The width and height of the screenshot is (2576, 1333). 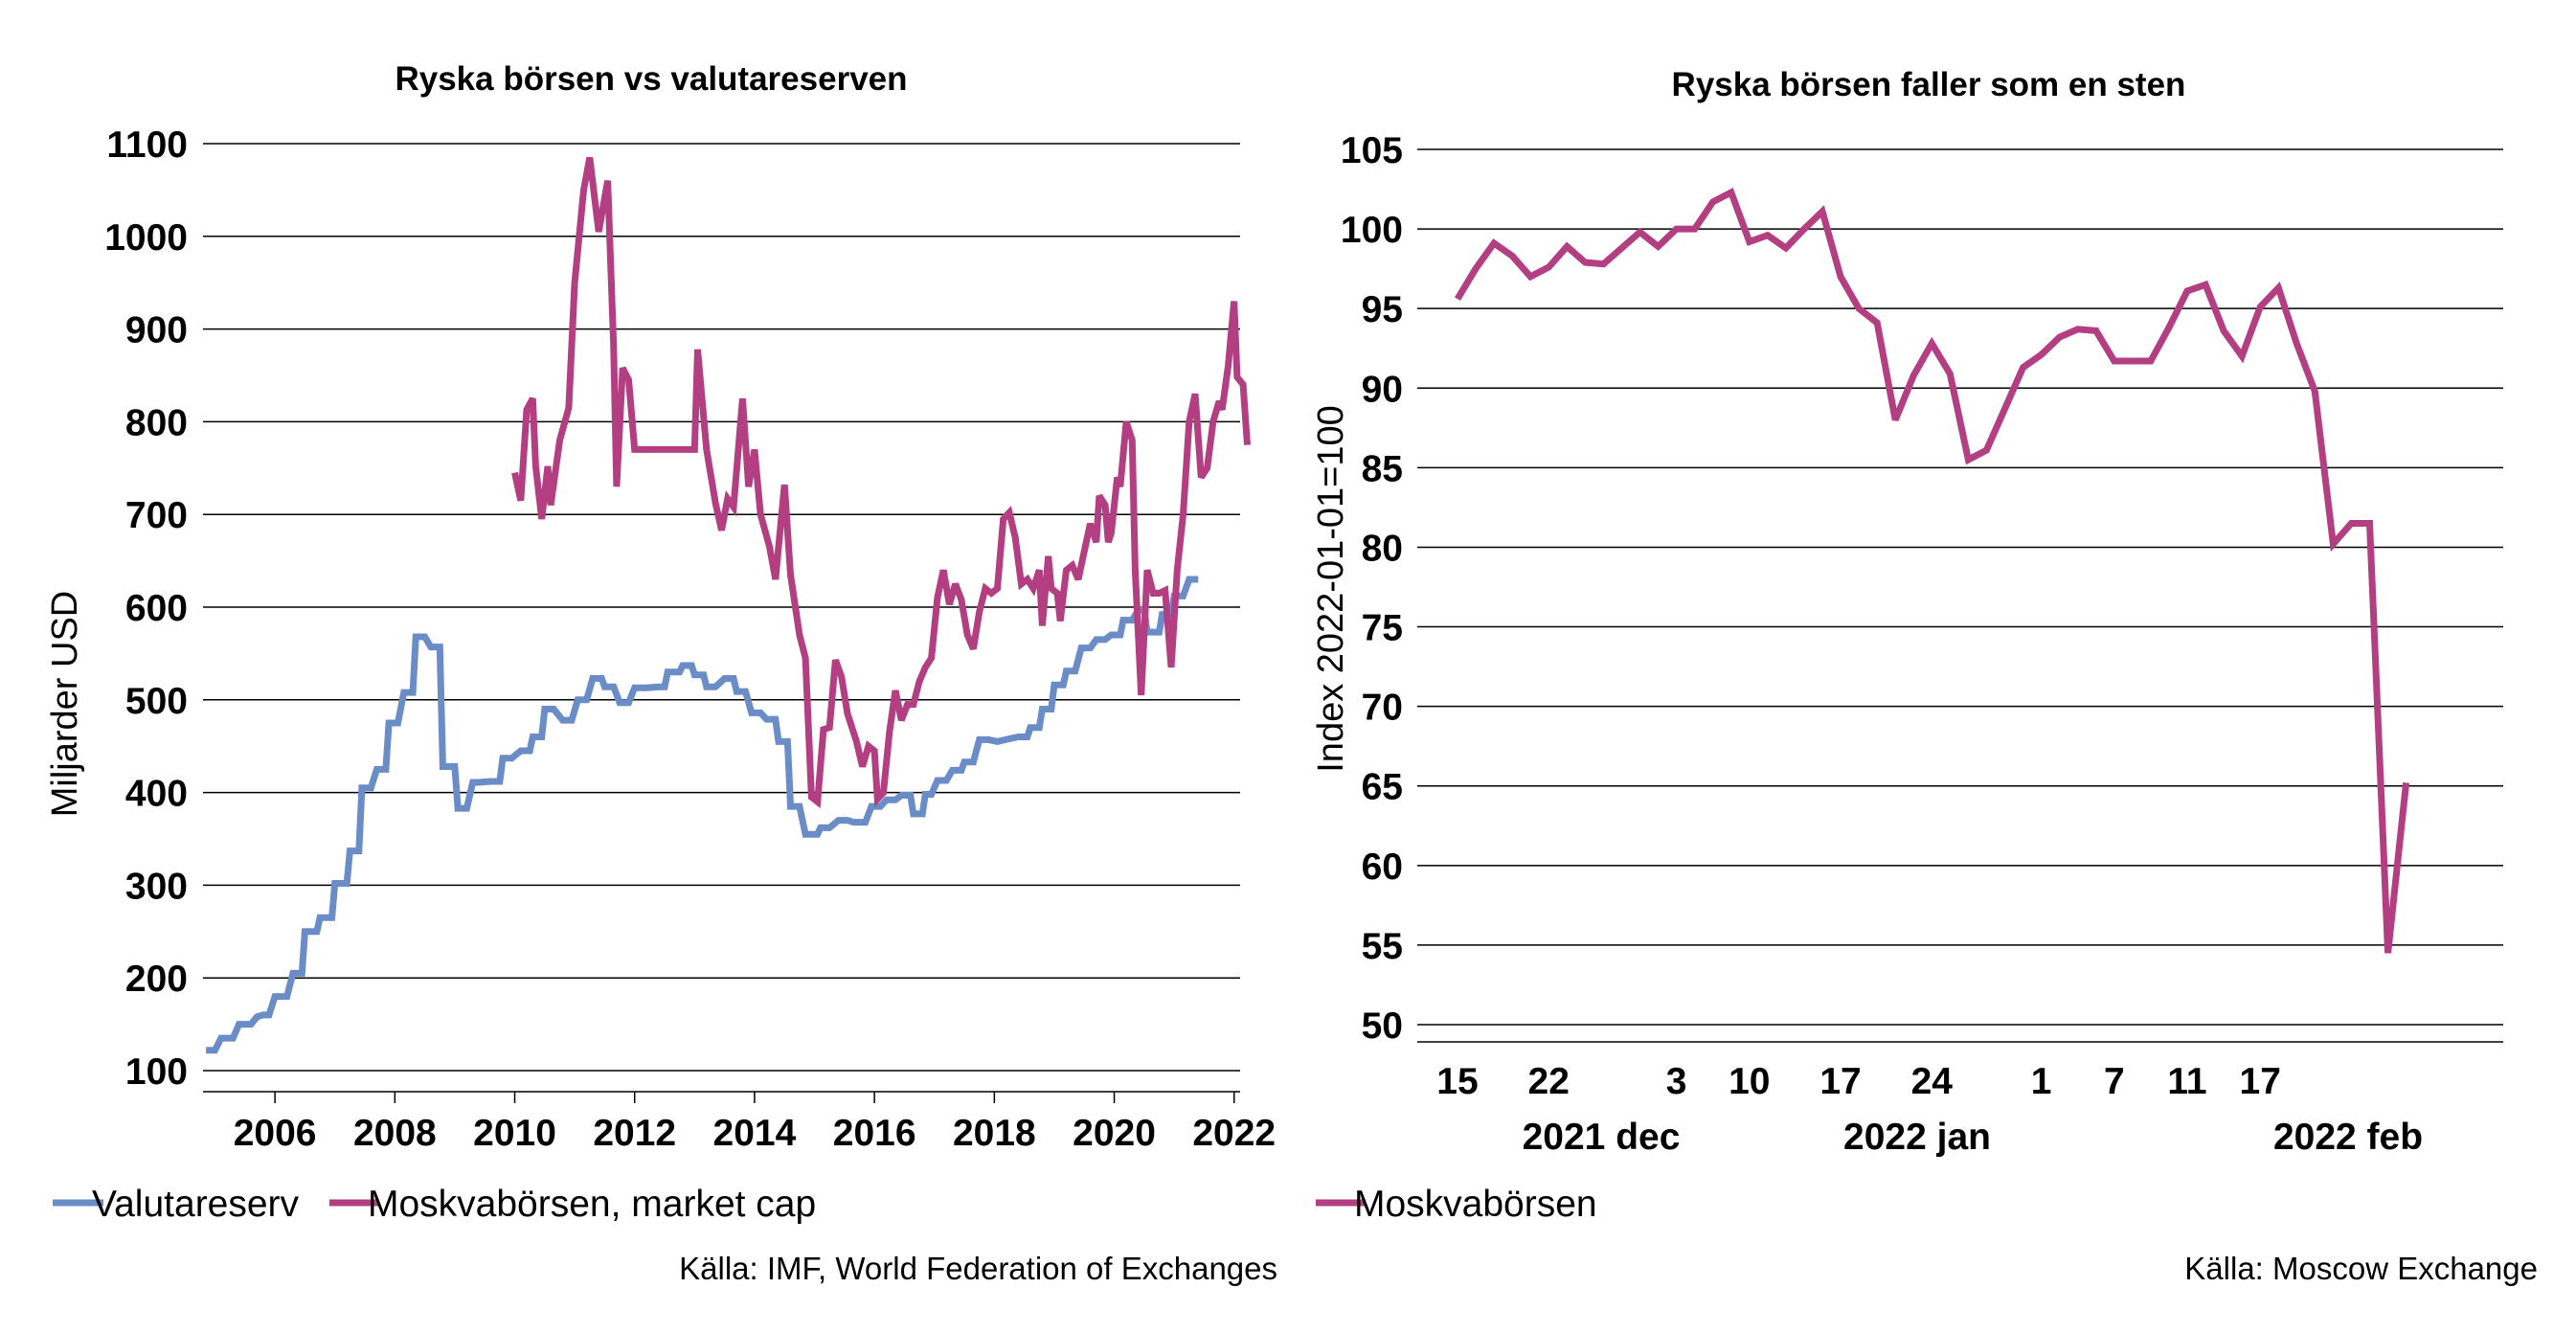 What do you see at coordinates (1676, 1082) in the screenshot?
I see `right-x-tick-label: 3` at bounding box center [1676, 1082].